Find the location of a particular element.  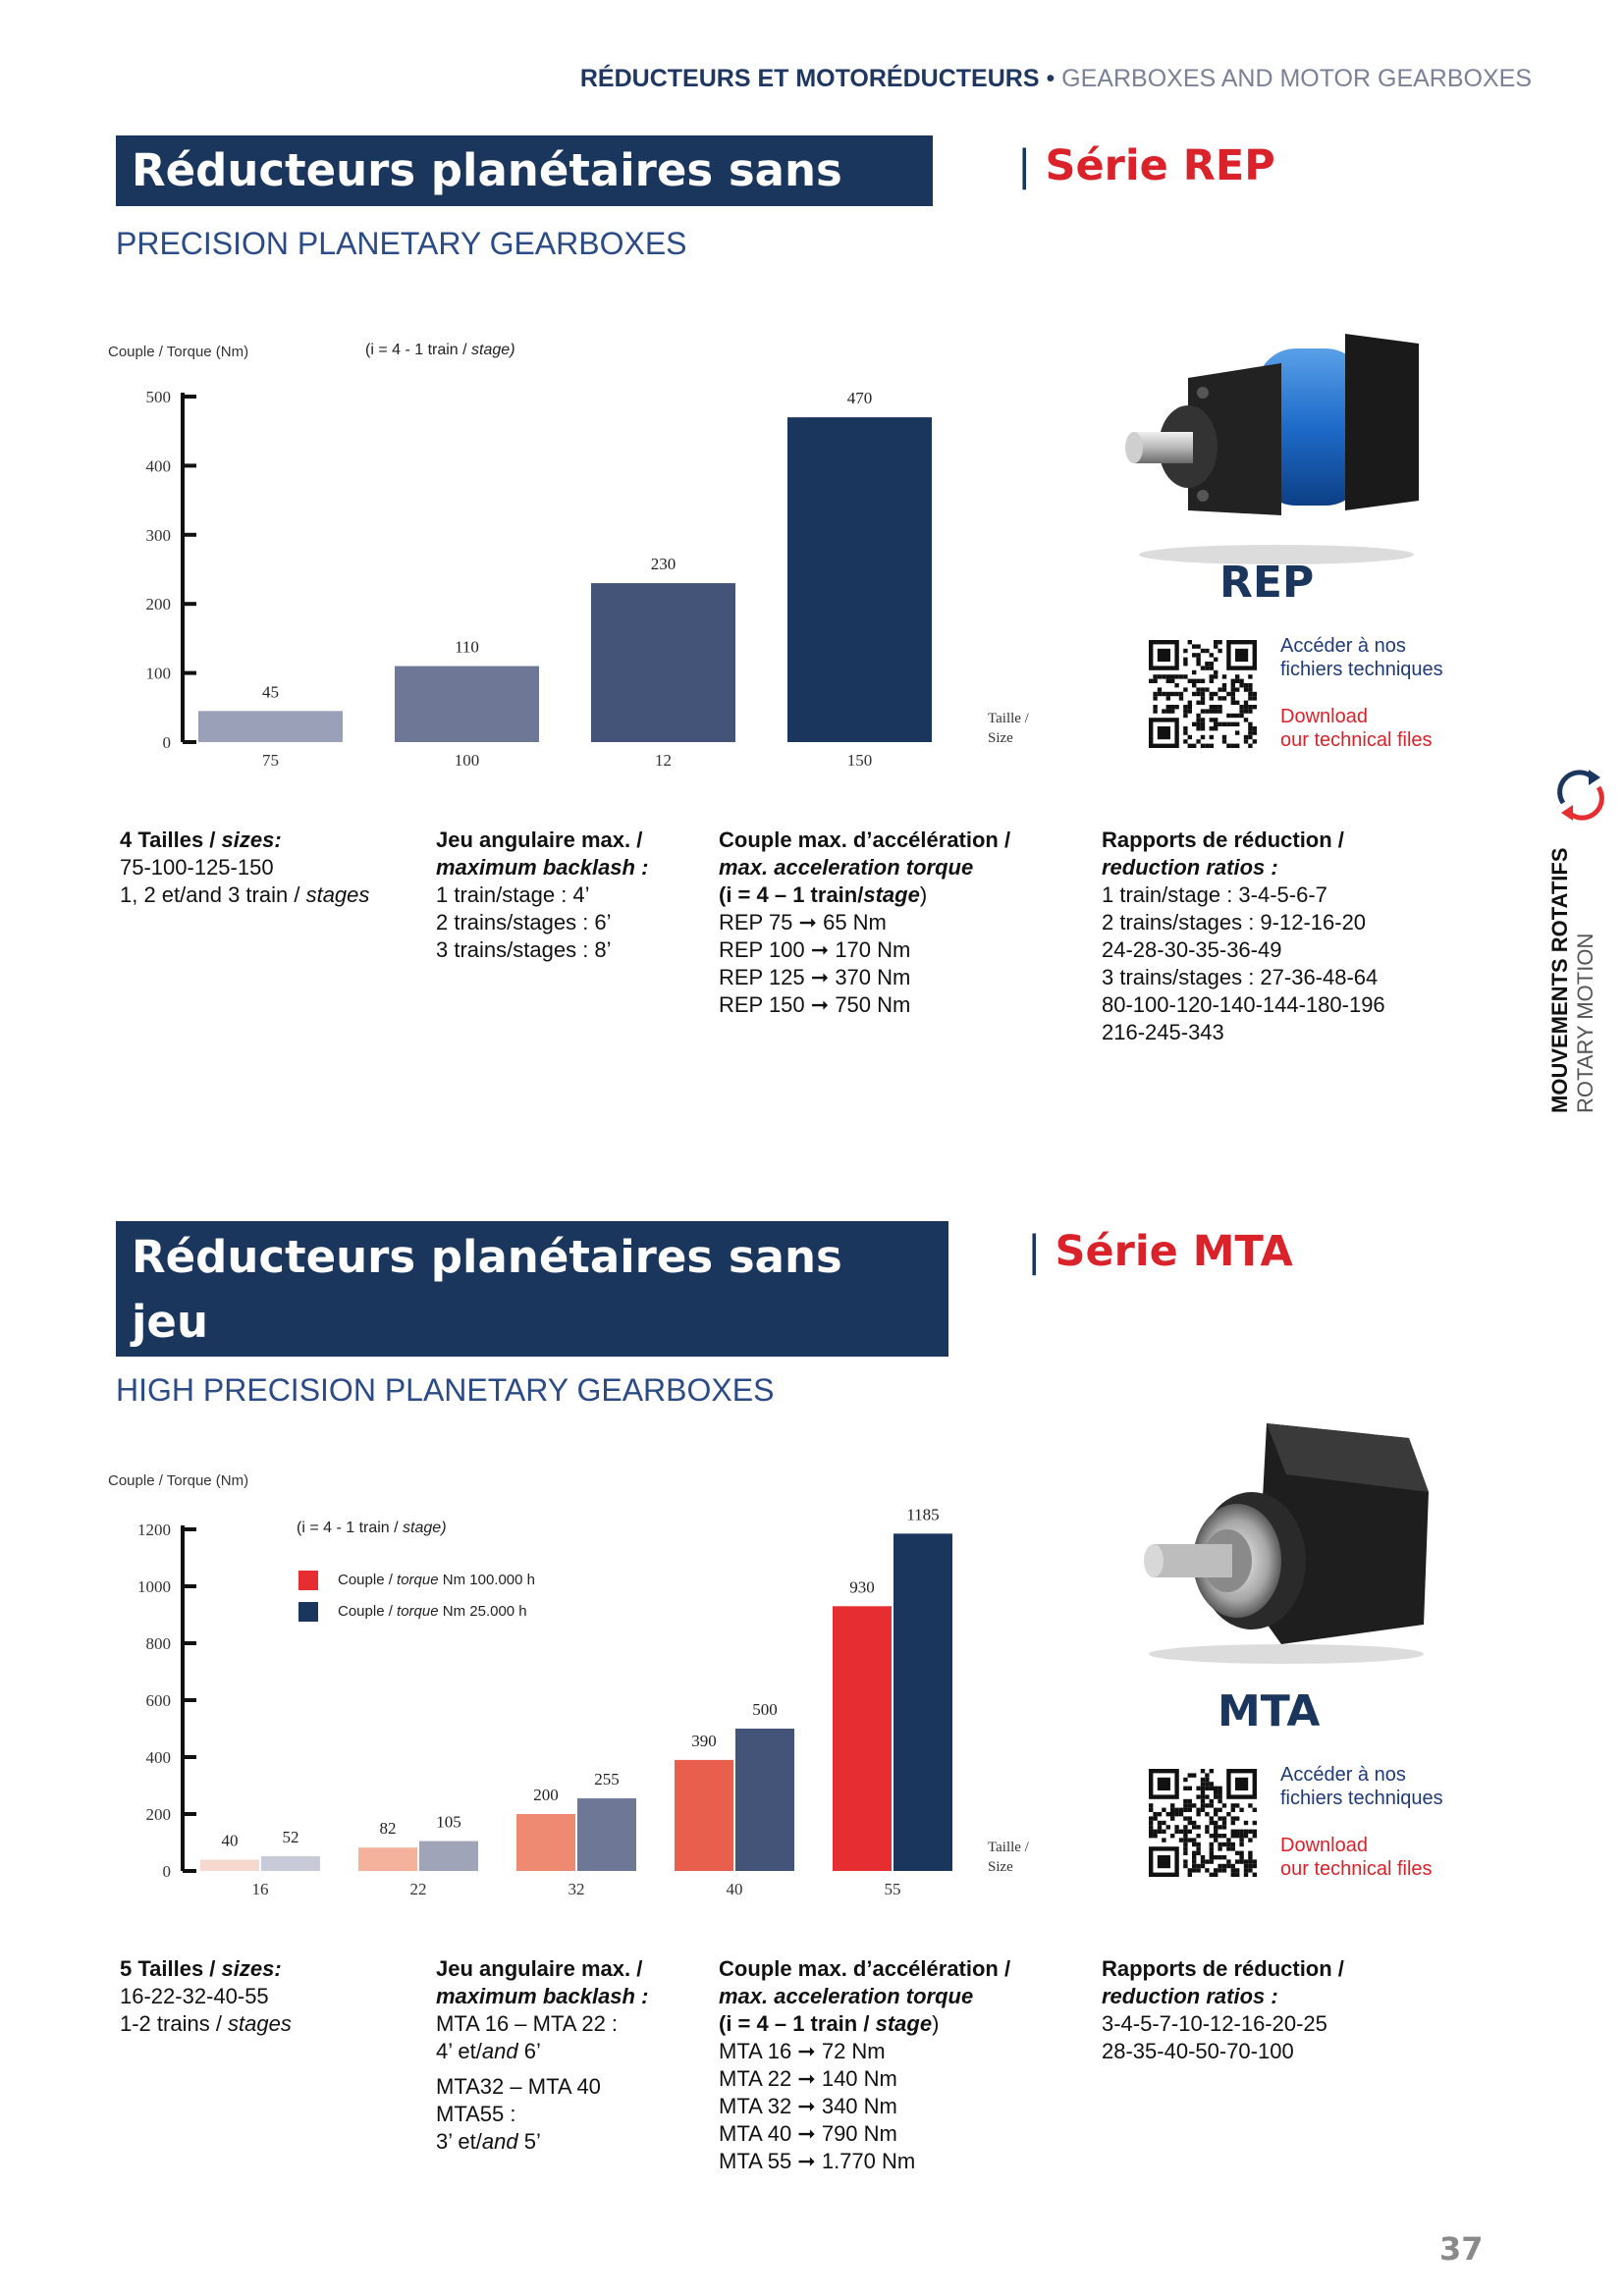

x-tick-label: 55 is located at coordinates (893, 1889).